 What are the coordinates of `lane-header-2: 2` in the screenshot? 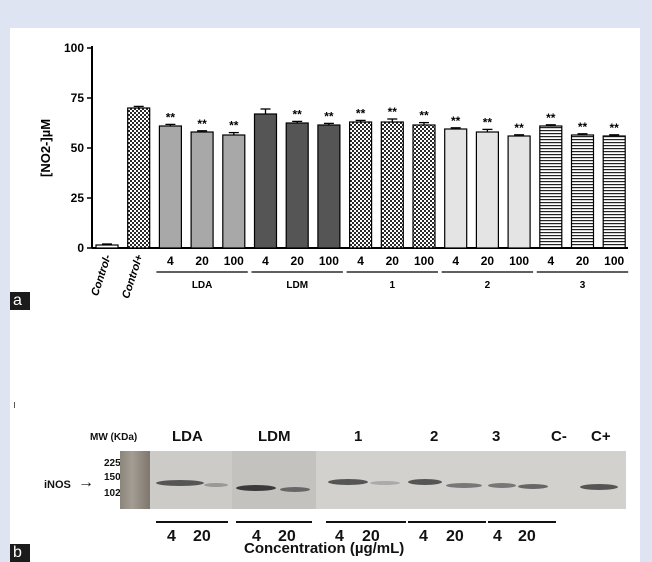 It's located at (434, 436).